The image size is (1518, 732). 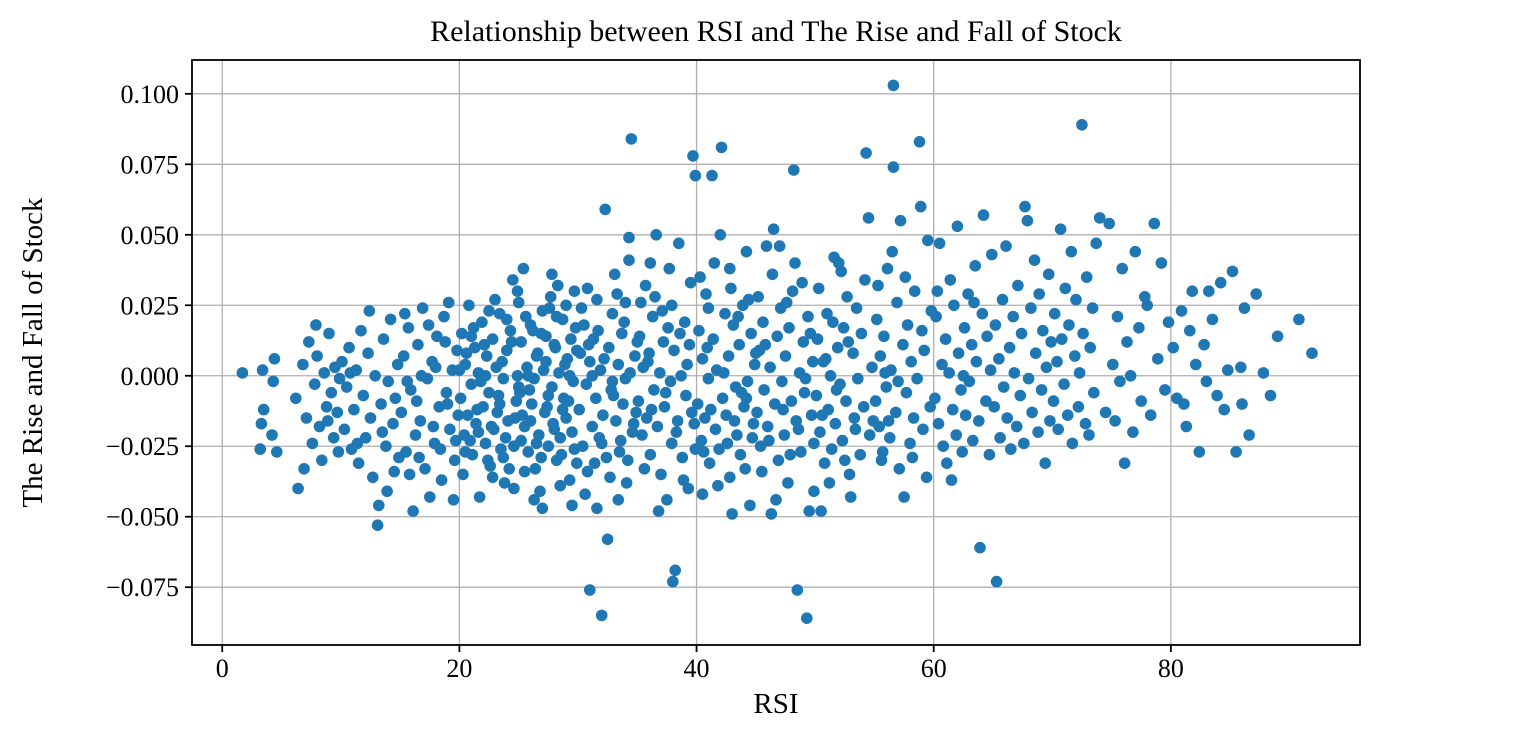 I want to click on x-tick-label: 60, so click(x=934, y=668).